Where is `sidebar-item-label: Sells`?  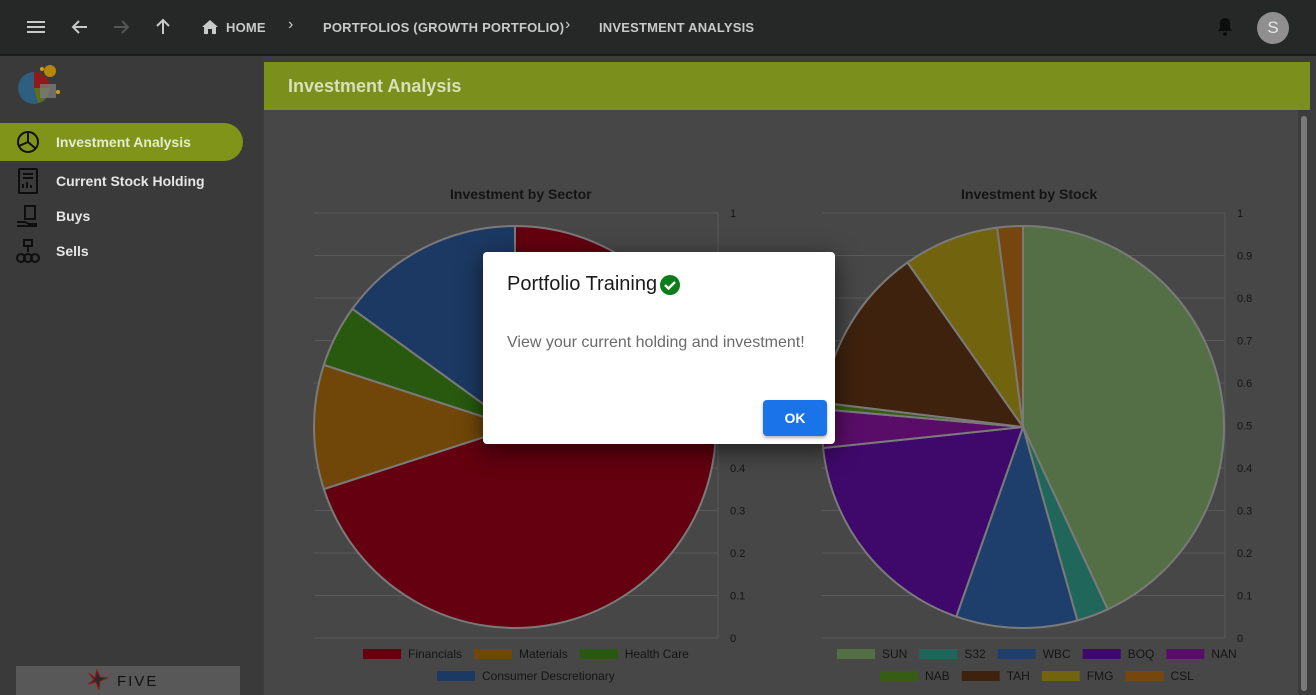 sidebar-item-label: Sells is located at coordinates (72, 251).